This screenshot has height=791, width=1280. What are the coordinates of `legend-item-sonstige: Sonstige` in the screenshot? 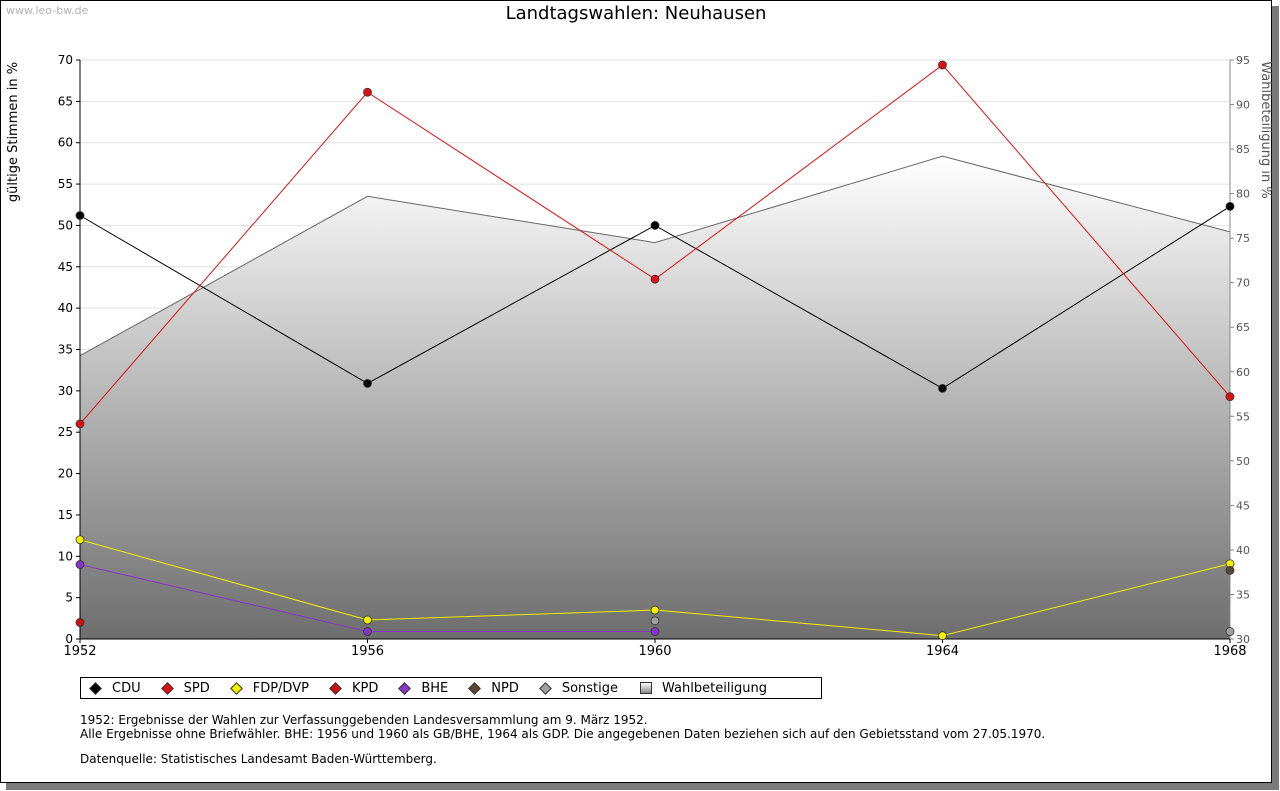 It's located at (578, 688).